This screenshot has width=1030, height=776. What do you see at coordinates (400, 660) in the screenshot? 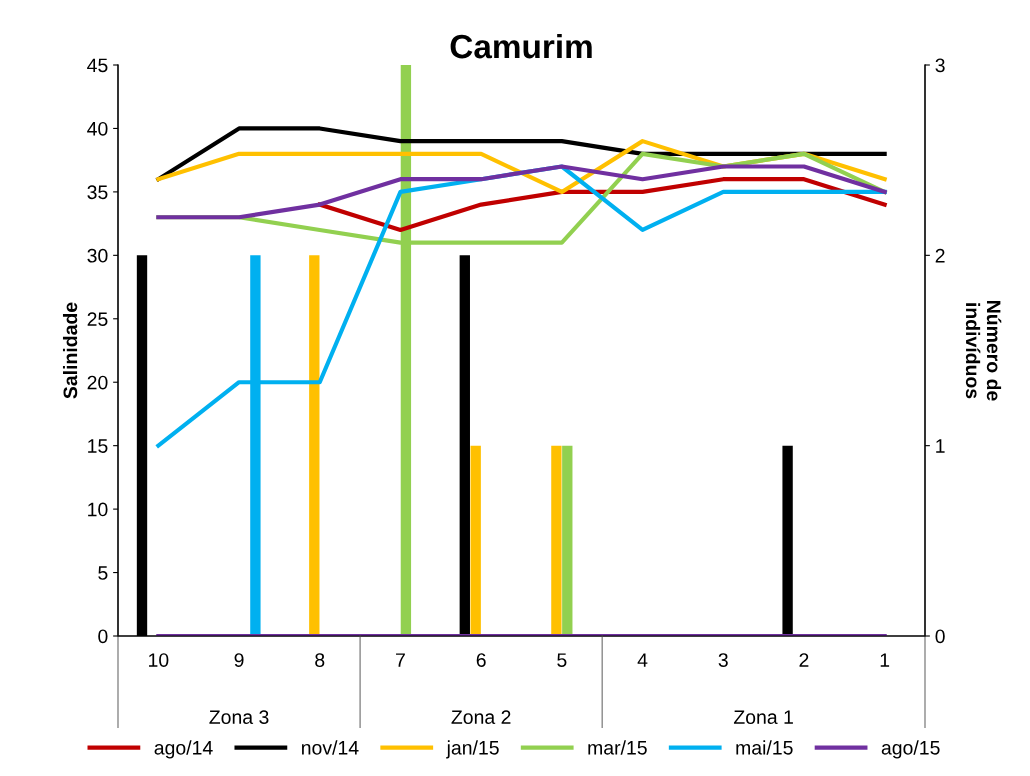
I see `x-tick-label: 7` at bounding box center [400, 660].